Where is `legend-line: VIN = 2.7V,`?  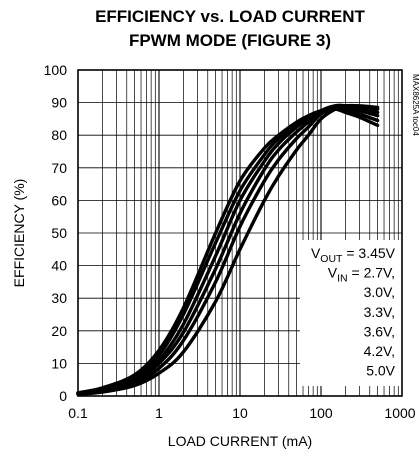 legend-line: VIN = 2.7V, is located at coordinates (361, 275).